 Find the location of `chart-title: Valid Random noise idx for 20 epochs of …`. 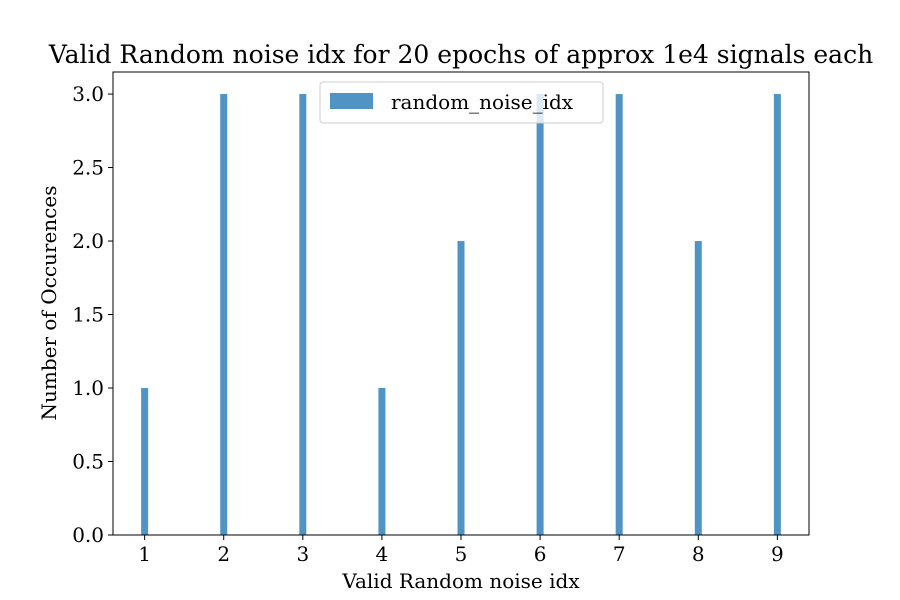

chart-title: Valid Random noise idx for 20 epochs of … is located at coordinates (460, 54).